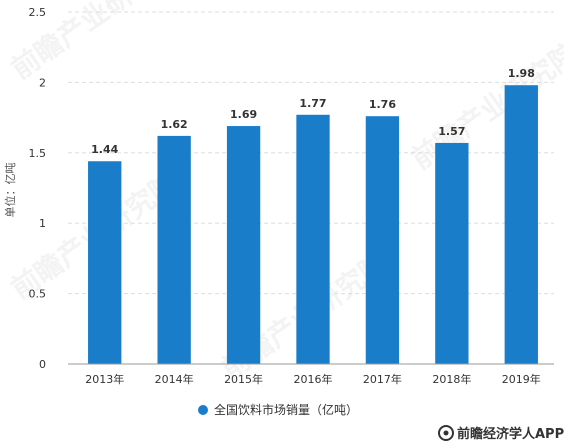 The width and height of the screenshot is (564, 446). I want to click on data-label: 1.98, so click(521, 73).